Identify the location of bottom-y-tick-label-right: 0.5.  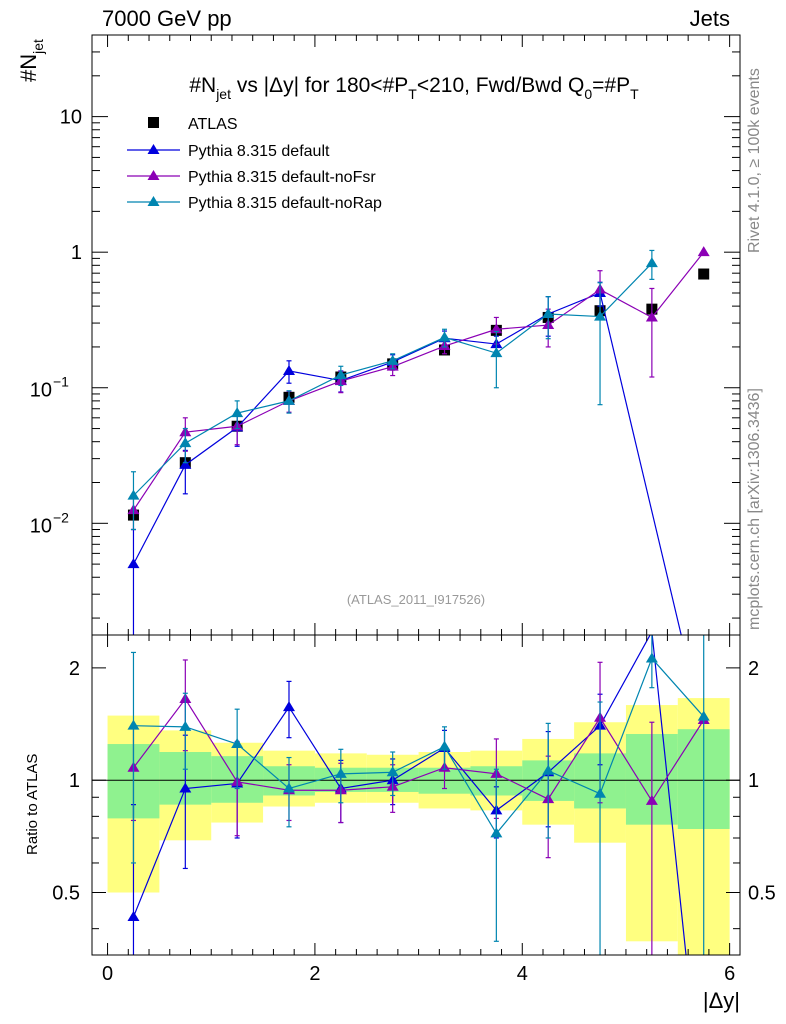
(762, 894).